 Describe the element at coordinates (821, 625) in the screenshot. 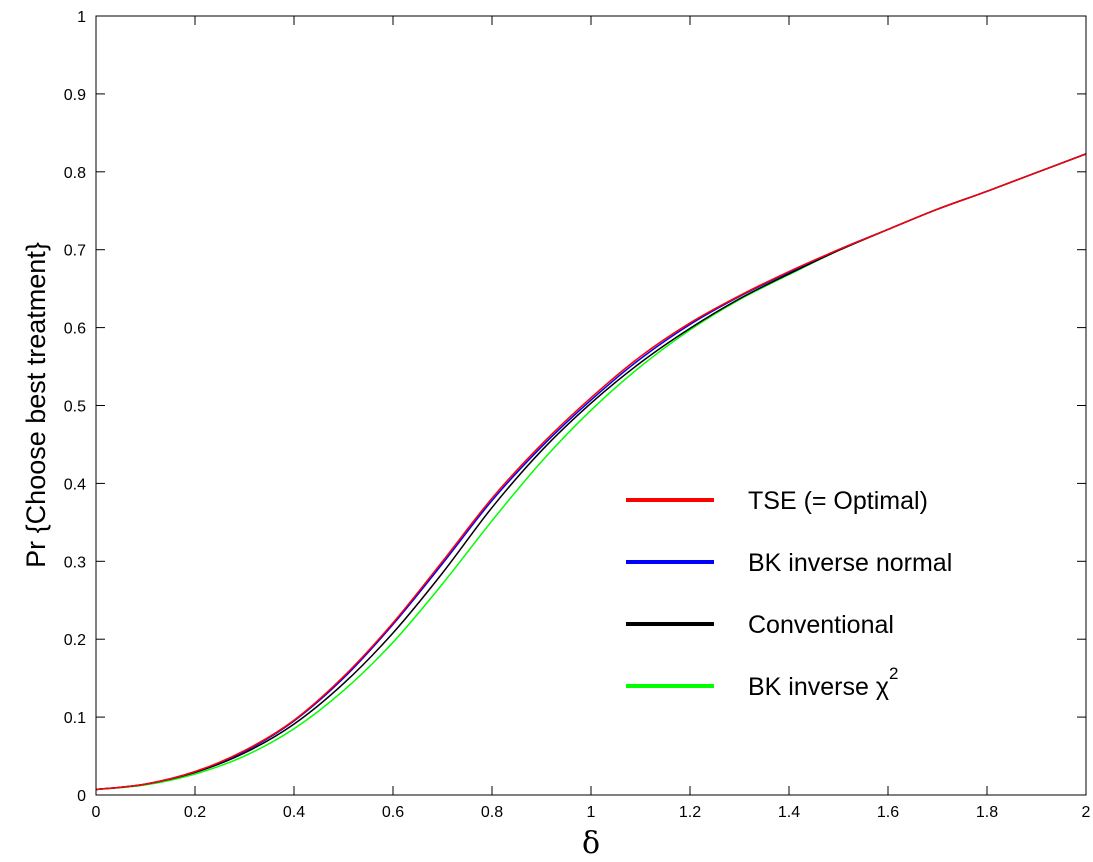

I see `legend-label: Conventional` at that location.